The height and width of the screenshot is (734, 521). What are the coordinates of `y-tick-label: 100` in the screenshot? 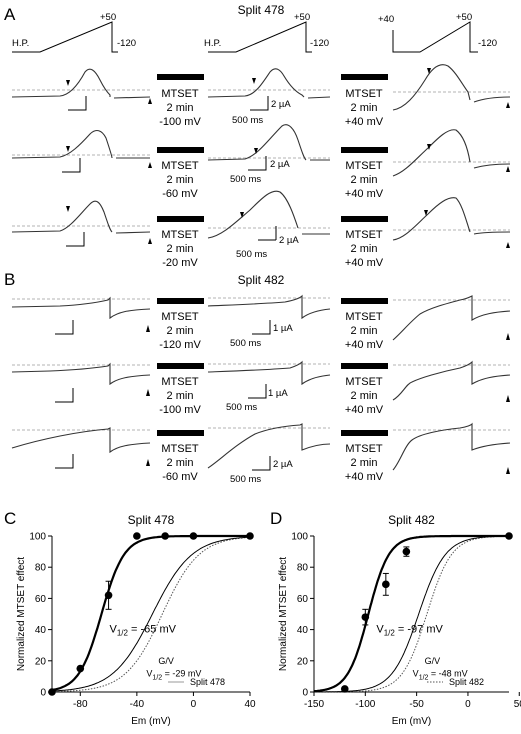 It's located at (37, 537).